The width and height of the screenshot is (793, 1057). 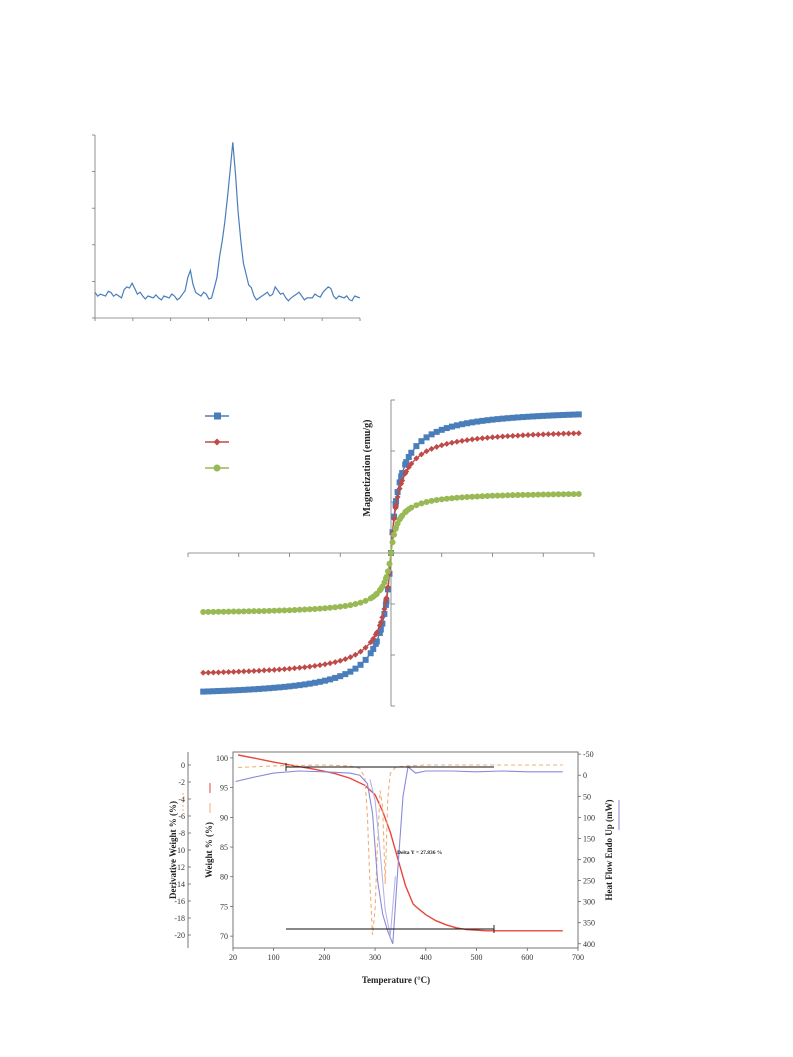 I want to click on deriv-tick-label: -12, so click(x=179, y=867).